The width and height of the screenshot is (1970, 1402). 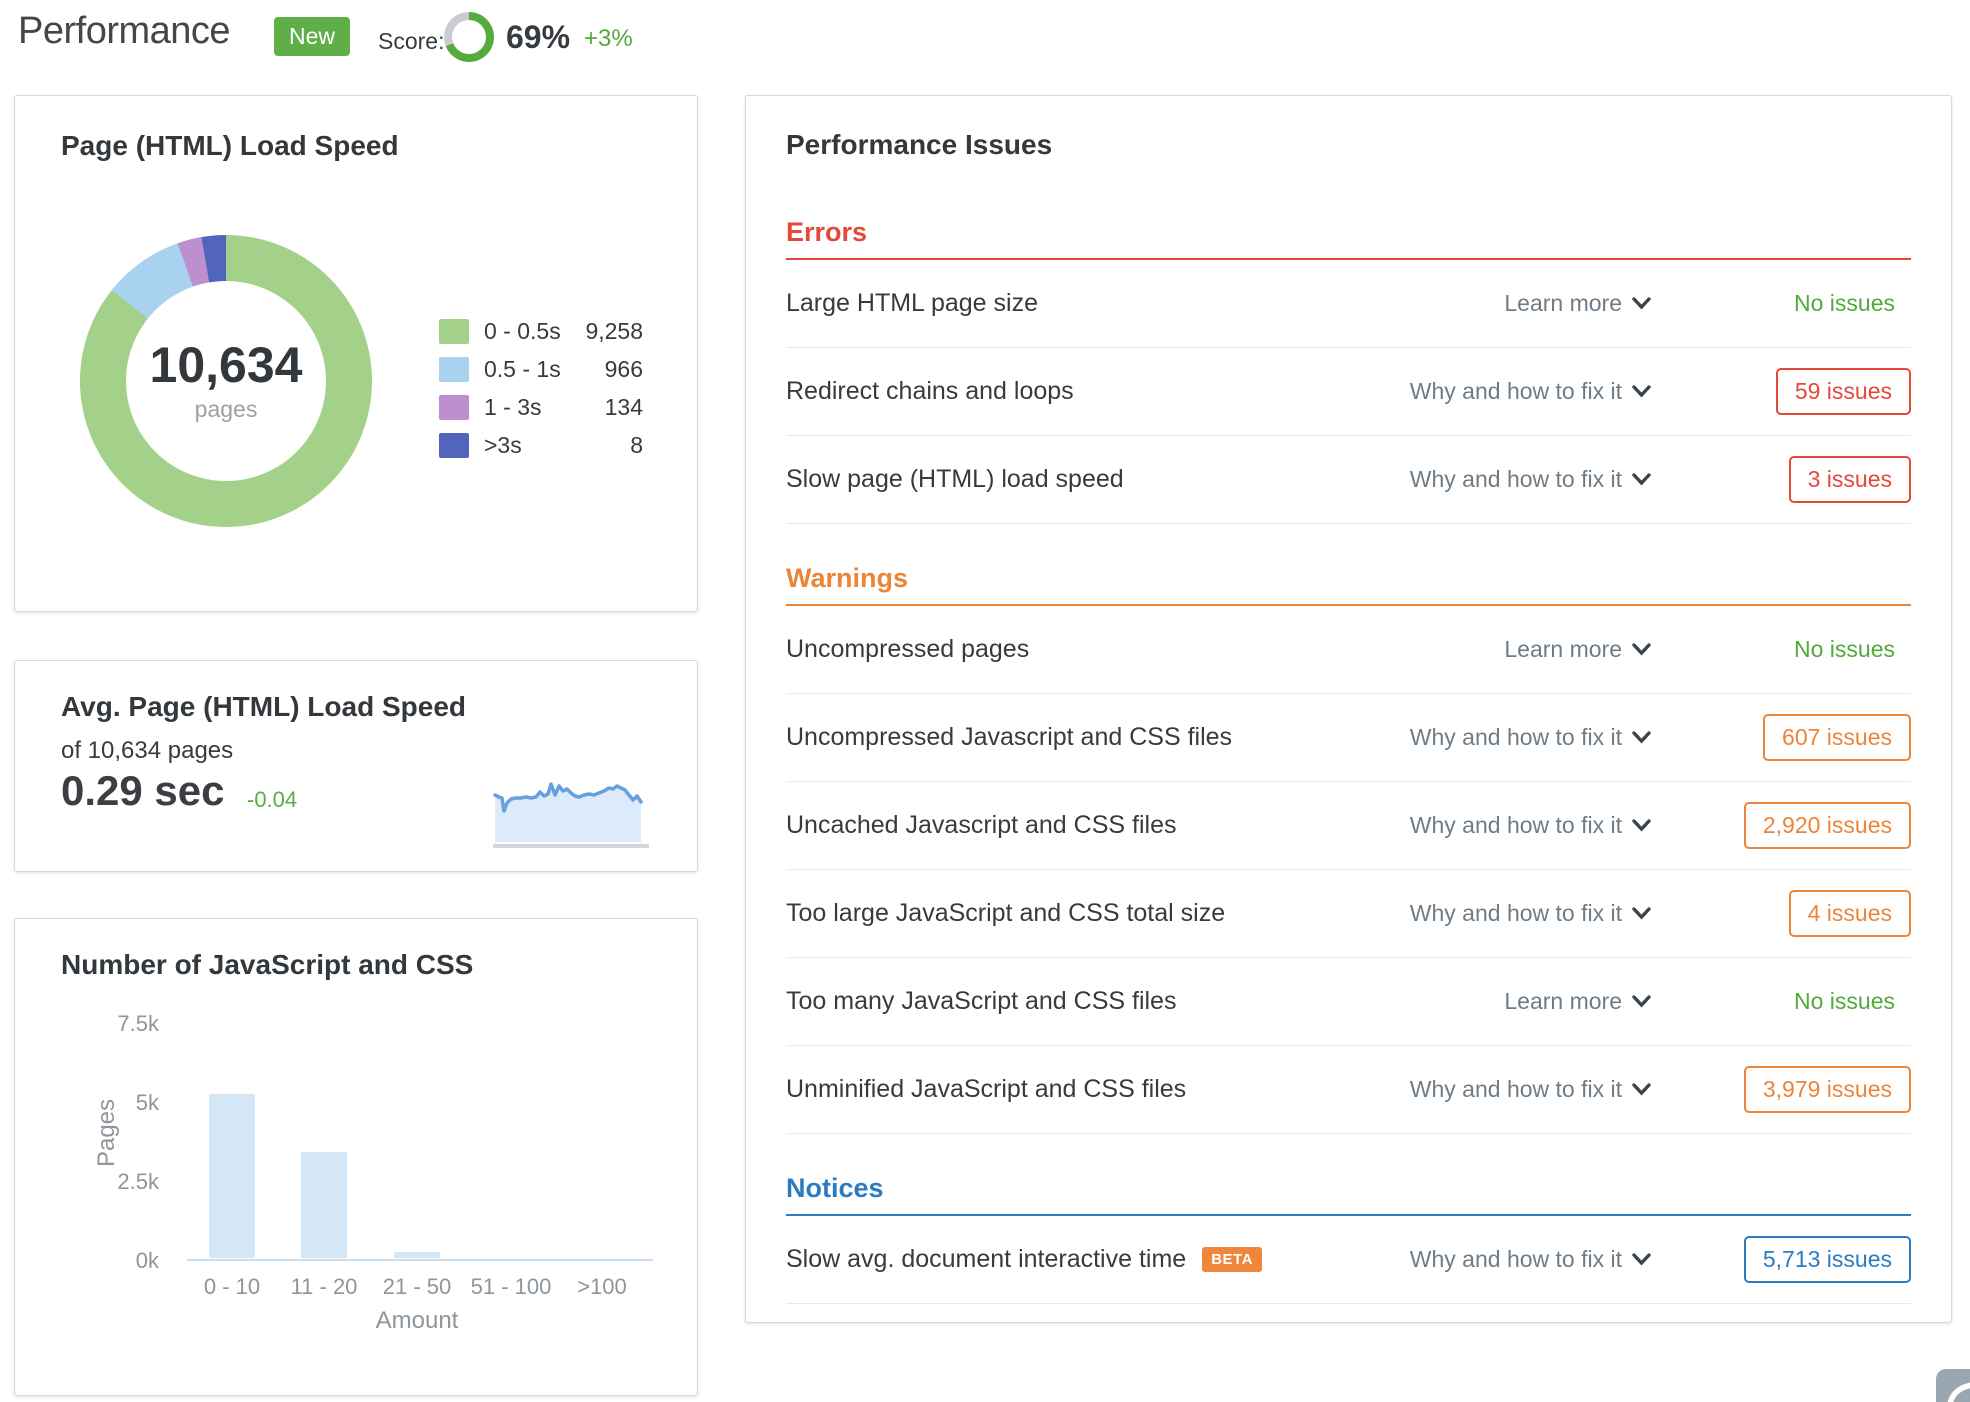 What do you see at coordinates (511, 1286) in the screenshot?
I see `x-tick: 51 - 100` at bounding box center [511, 1286].